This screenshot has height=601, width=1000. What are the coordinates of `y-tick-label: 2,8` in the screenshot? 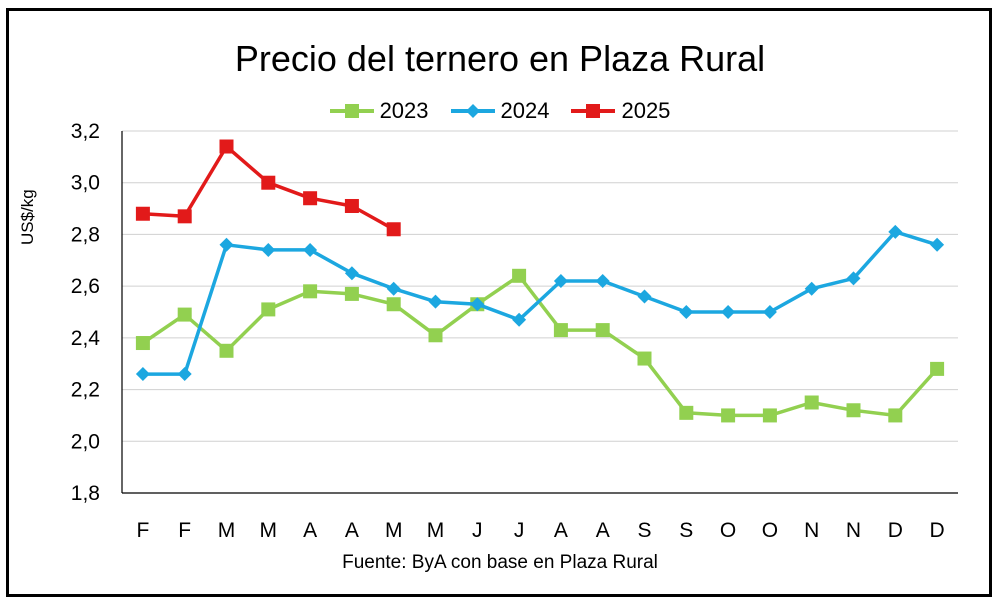 It's located at (85, 234).